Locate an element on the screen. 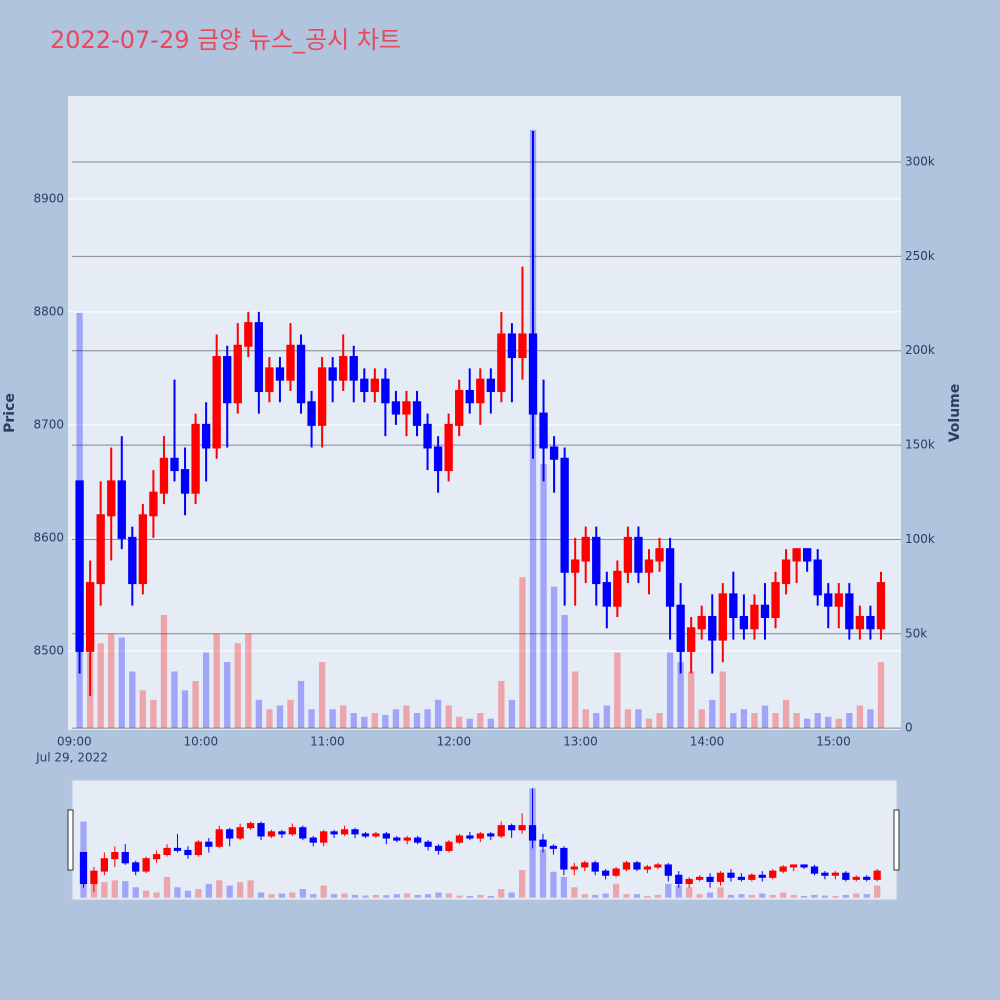  y-tick-label: 8500 is located at coordinates (48, 650).